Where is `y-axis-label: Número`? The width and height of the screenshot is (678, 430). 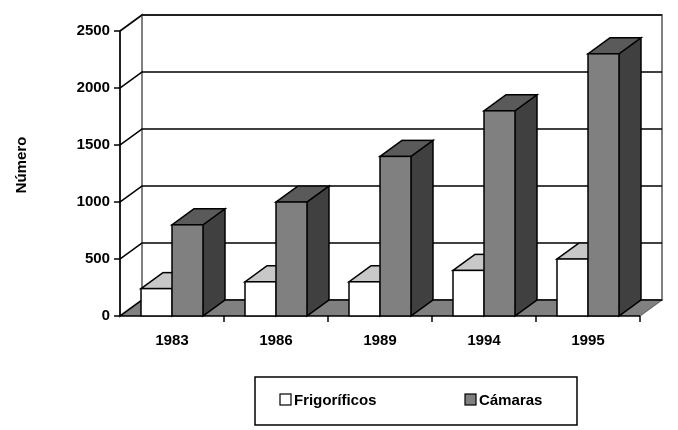 y-axis-label: Número is located at coordinates (21, 165).